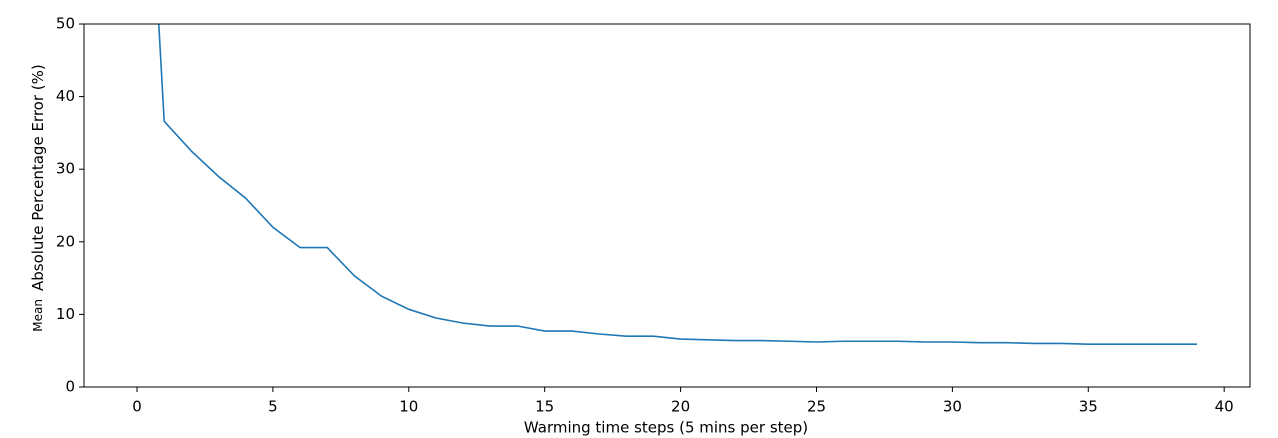 Image resolution: width=1278 pixels, height=438 pixels. I want to click on x-tick-label: 10, so click(408, 407).